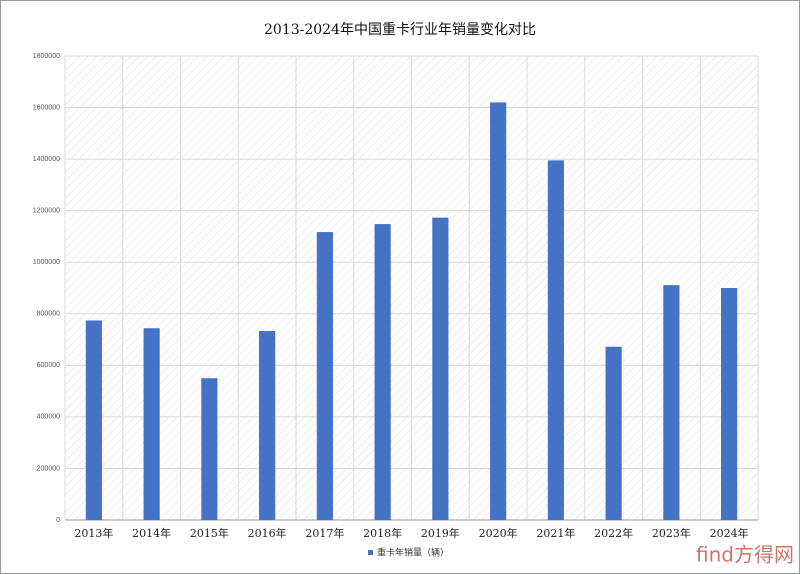 The height and width of the screenshot is (574, 800). I want to click on x-tick-label: 2023年, so click(671, 533).